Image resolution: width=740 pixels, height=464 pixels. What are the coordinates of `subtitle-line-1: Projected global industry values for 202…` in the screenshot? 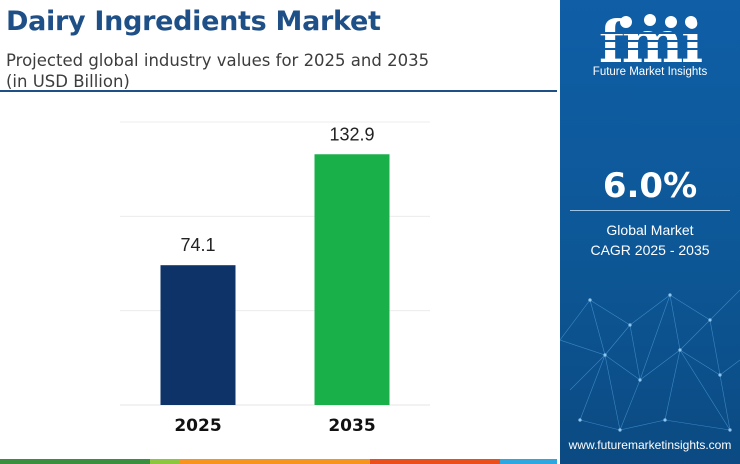 It's located at (218, 60).